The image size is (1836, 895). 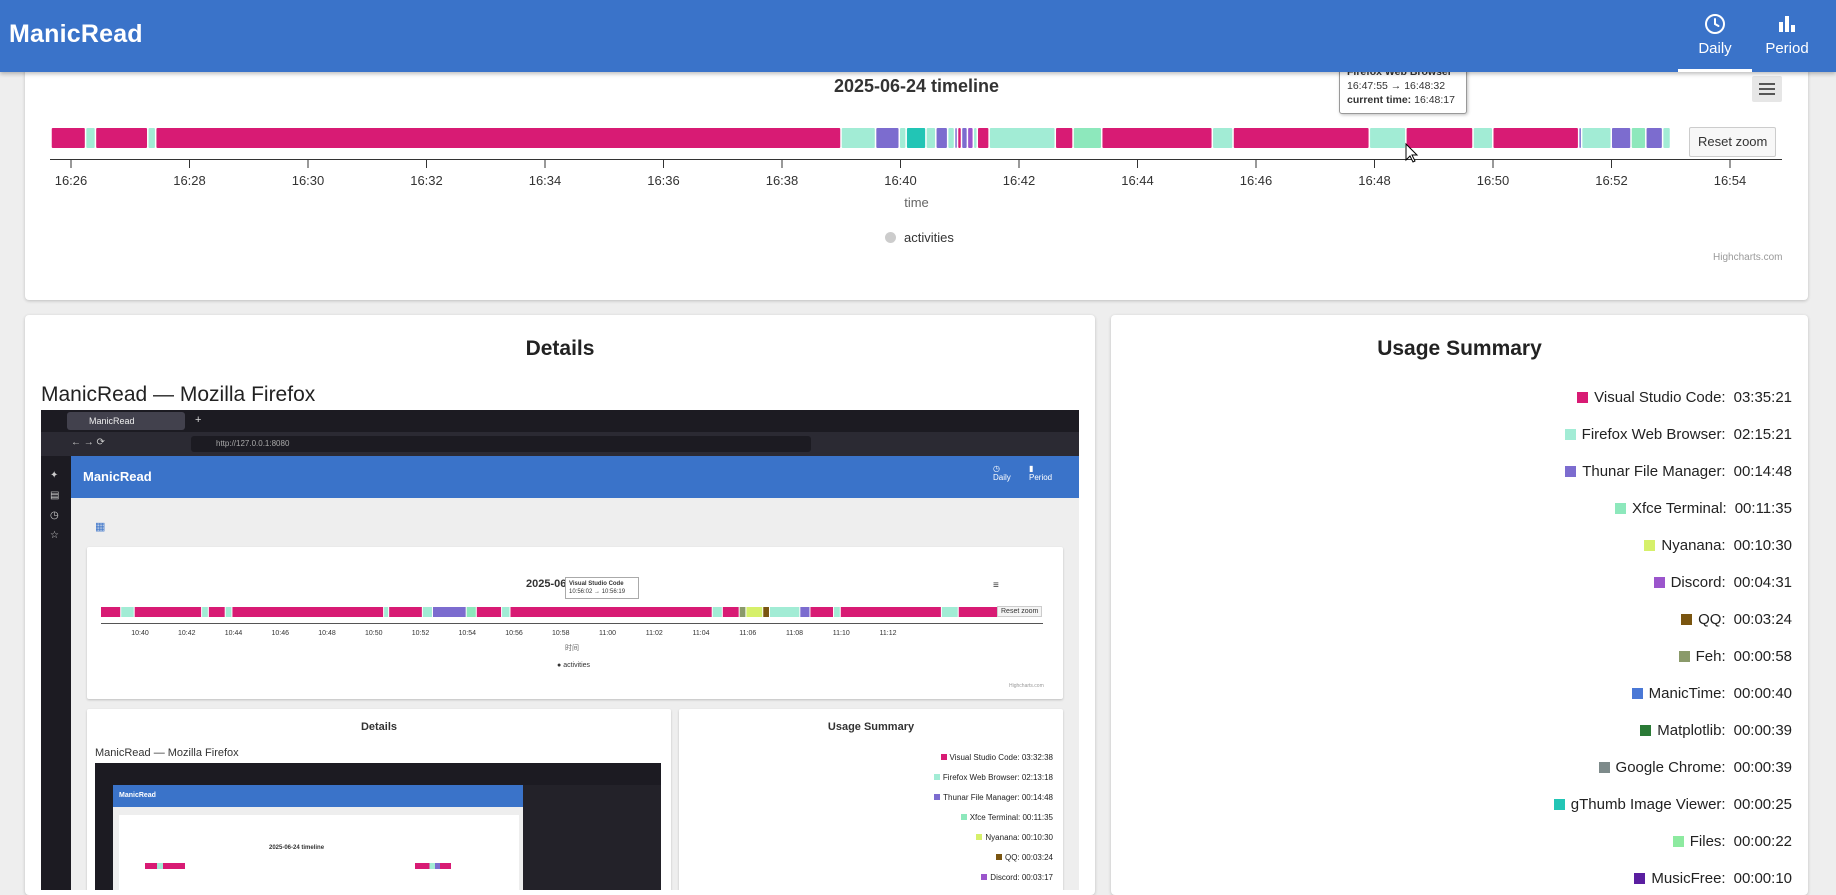 I want to click on ss-nested-screenshot: ManicRead 2025-06-24 timeline, so click(x=378, y=826).